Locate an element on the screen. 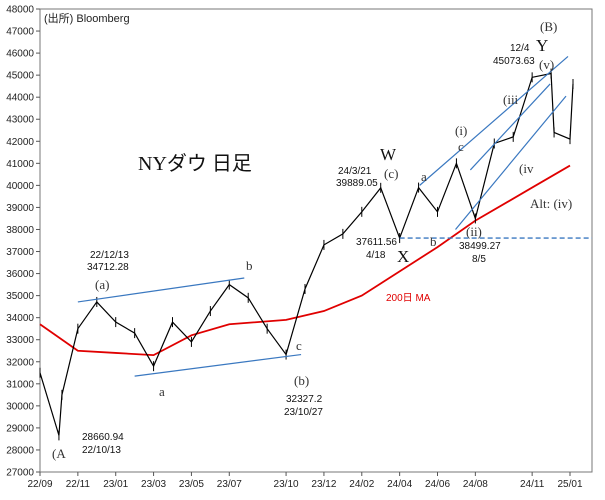  ma-label: 200日 MA is located at coordinates (408, 298).